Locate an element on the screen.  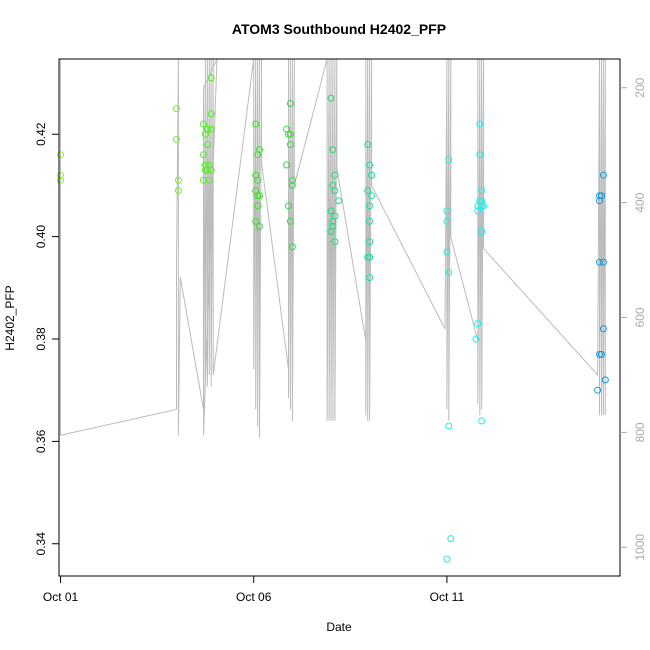
y2-axis: 200 400 600 800 1000 is located at coordinates (633, 319).